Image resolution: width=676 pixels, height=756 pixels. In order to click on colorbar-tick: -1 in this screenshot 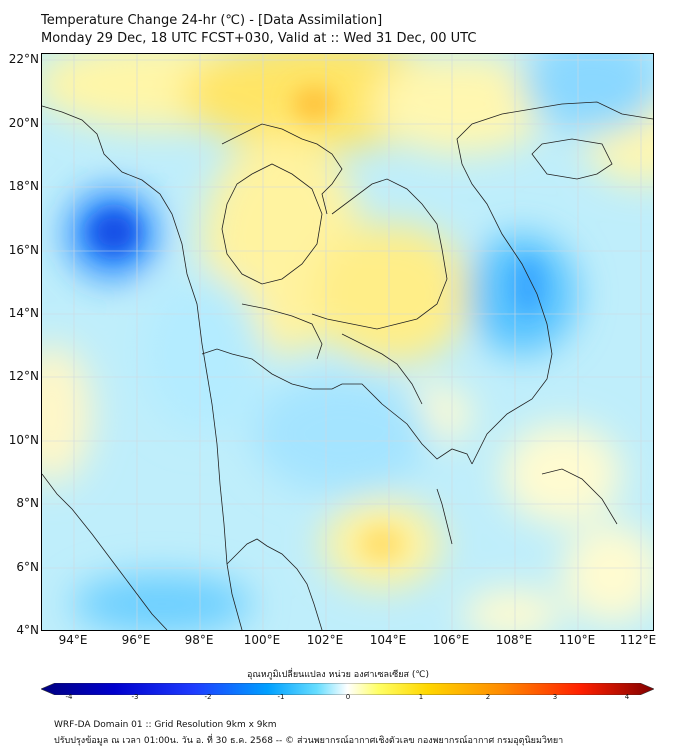, I will do `click(281, 697)`.